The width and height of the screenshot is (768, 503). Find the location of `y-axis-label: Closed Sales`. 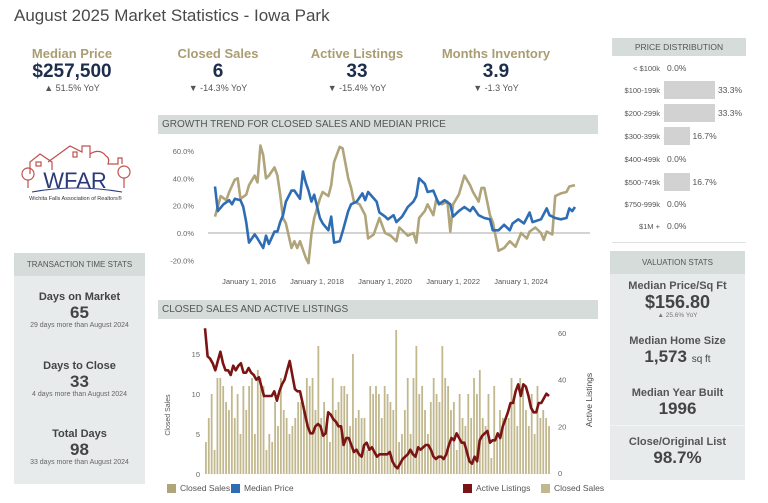

y-axis-label: Closed Sales is located at coordinates (168, 415).